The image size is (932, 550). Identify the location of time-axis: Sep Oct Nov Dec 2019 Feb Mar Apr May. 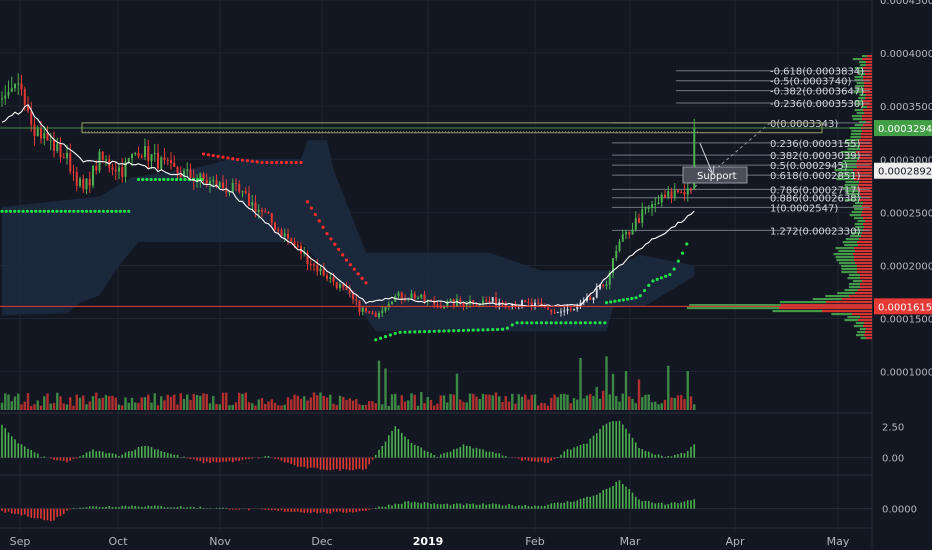
(430, 541).